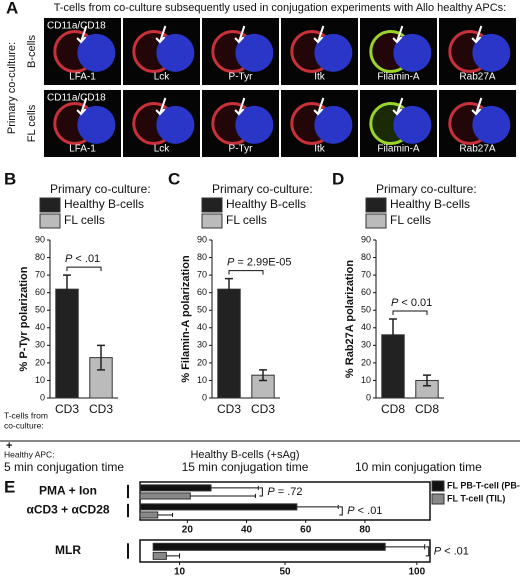 Image resolution: width=520 pixels, height=580 pixels. Describe the element at coordinates (247, 530) in the screenshot. I see `x-tick-label: 40` at that location.